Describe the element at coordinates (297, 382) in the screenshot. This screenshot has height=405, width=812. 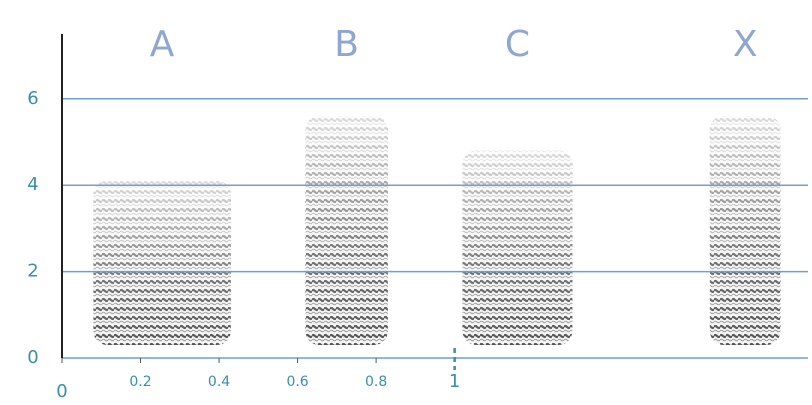
I see `x-tick-label: 0.6` at that location.